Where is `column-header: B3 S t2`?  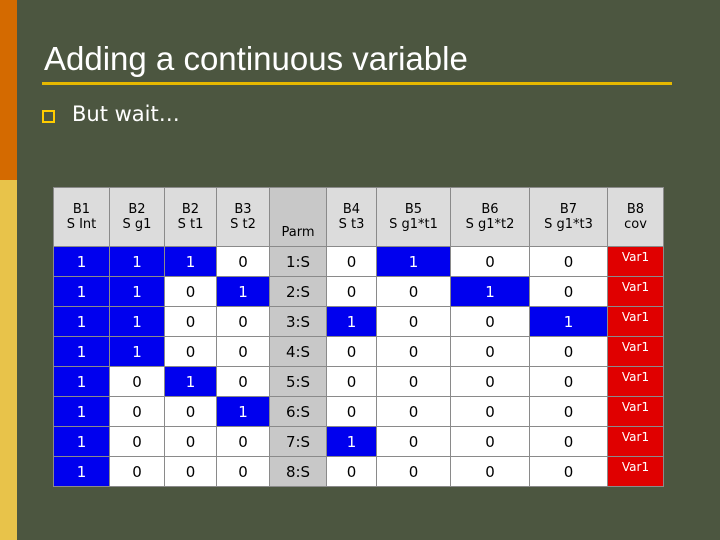
column-header: B3 S t2 is located at coordinates (243, 217).